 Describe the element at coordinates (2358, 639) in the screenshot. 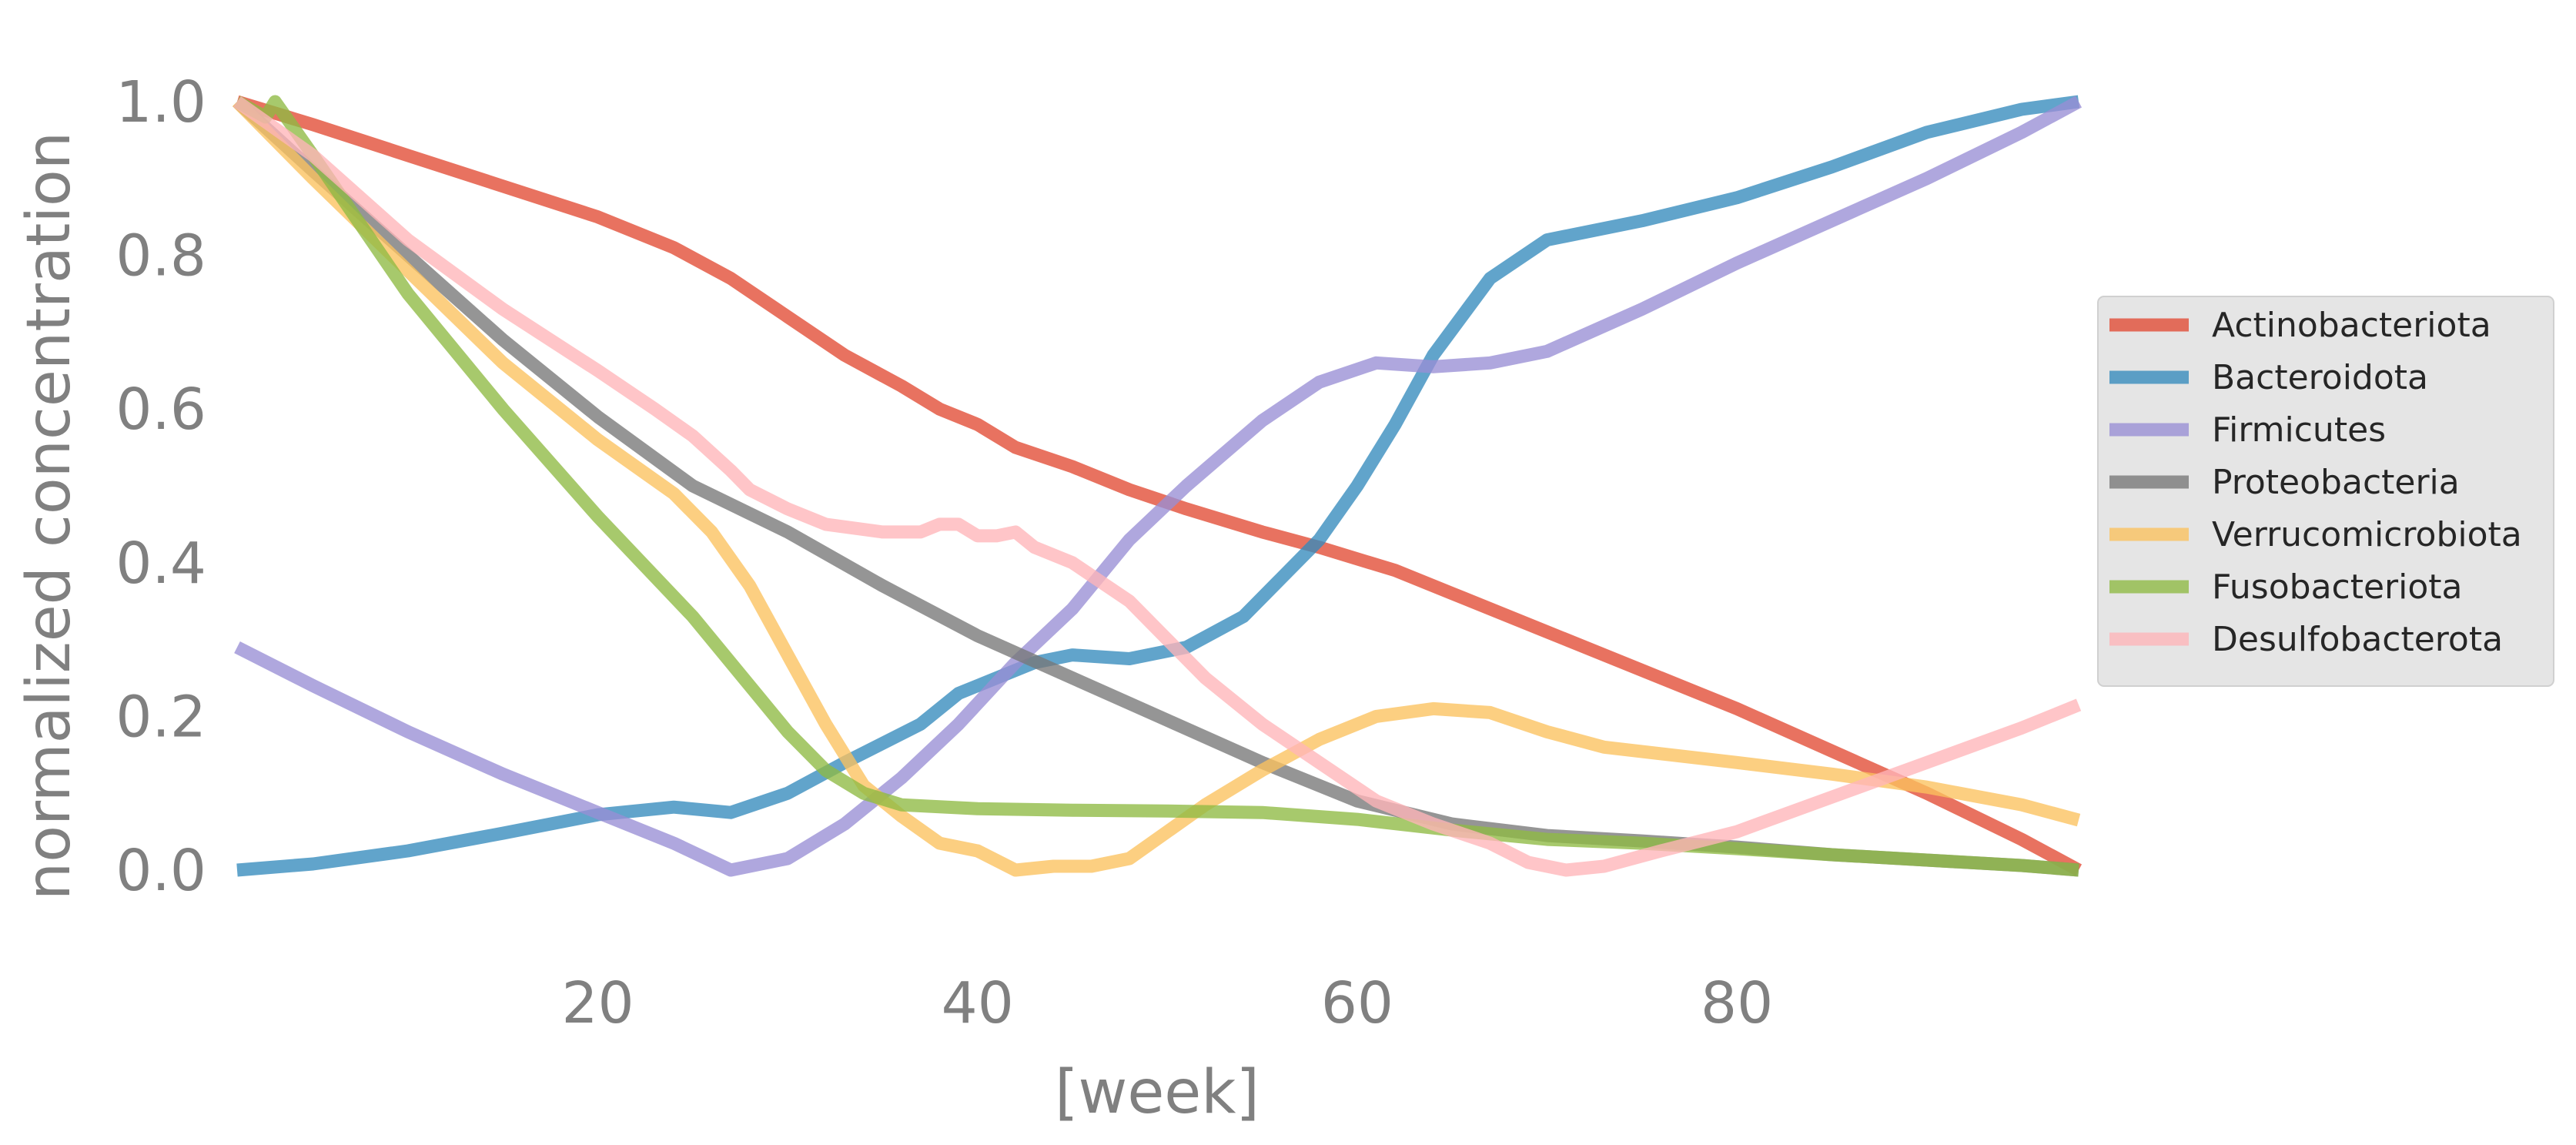

I see `legend-label: Desulfobacterota` at that location.